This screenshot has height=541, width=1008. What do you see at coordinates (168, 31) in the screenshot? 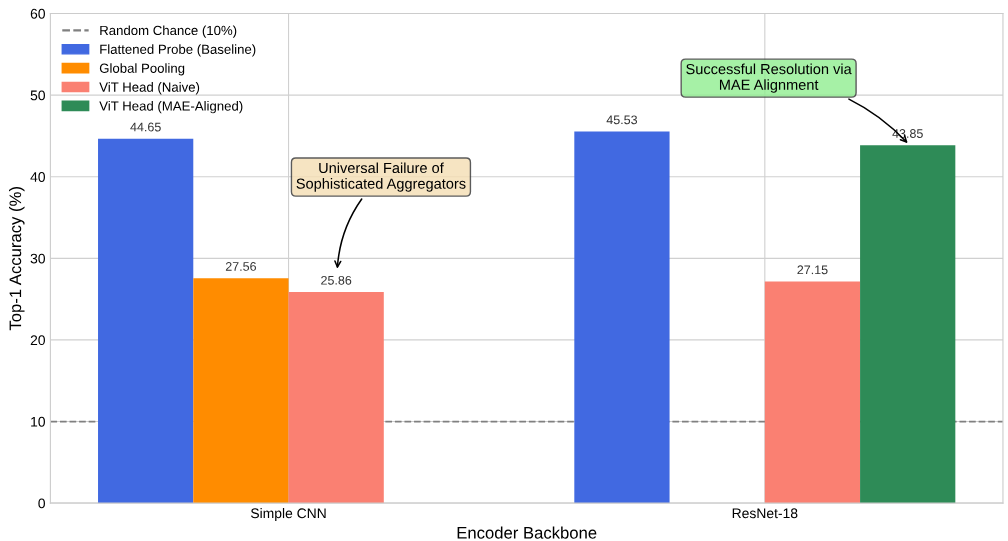
I see `legend-label: Random Chance (10%)` at bounding box center [168, 31].